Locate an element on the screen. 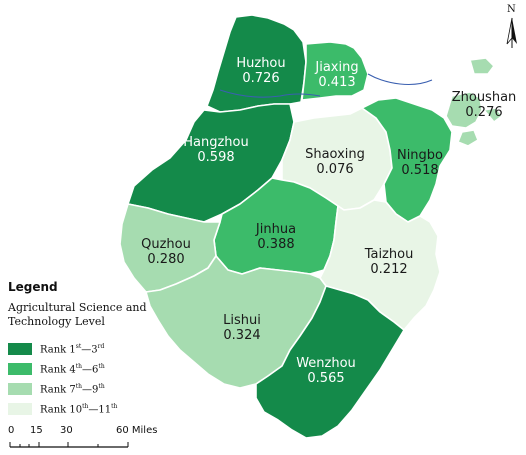 Image resolution: width=526 pixels, height=455 pixels. legend-item: Rank 4th—6th is located at coordinates (56, 369).